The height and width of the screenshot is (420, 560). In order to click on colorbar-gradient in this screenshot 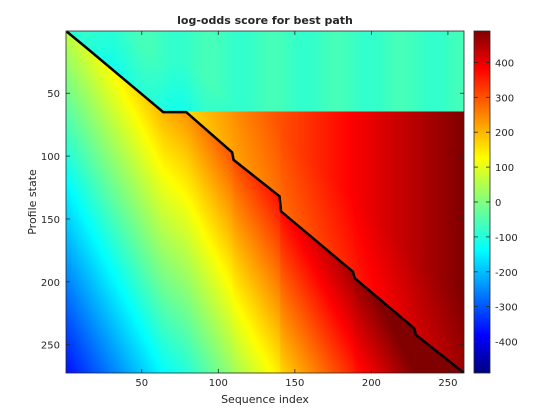, I will do `click(482, 202)`.